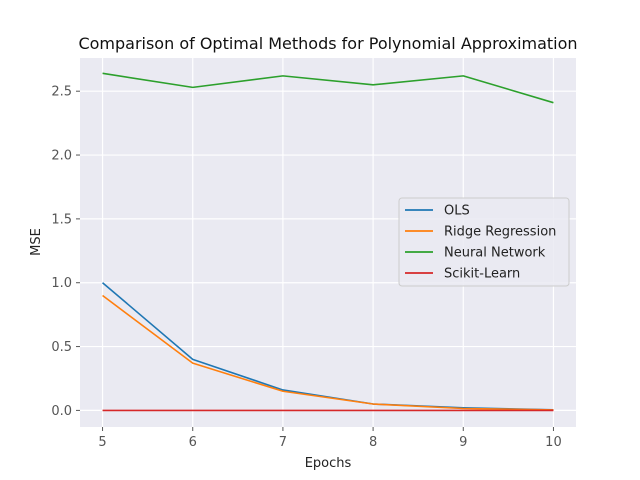 This screenshot has width=640, height=480. I want to click on legend-label-scikit-learn: Scikit-Learn, so click(482, 274).